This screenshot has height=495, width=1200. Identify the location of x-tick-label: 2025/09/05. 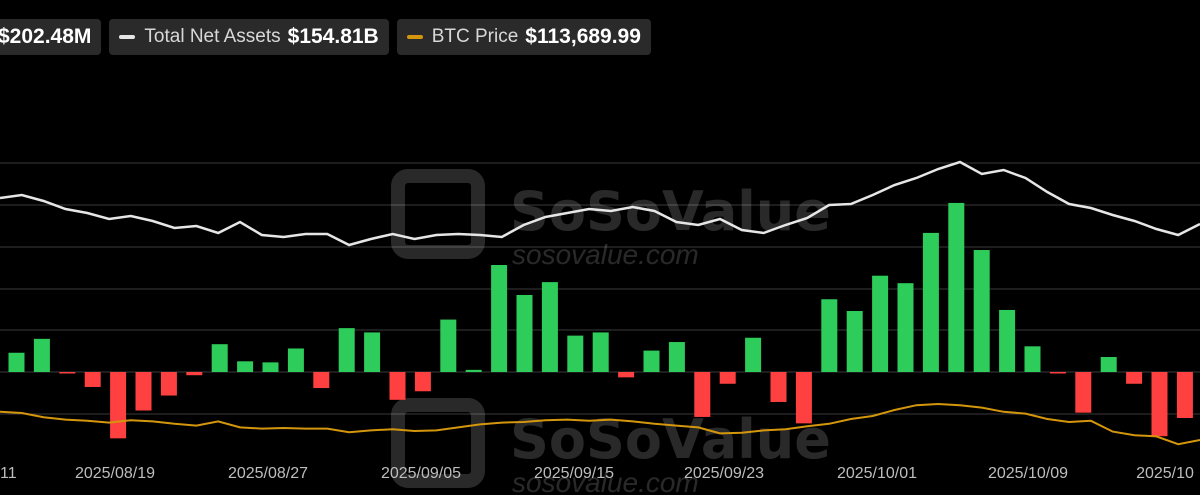
(421, 473).